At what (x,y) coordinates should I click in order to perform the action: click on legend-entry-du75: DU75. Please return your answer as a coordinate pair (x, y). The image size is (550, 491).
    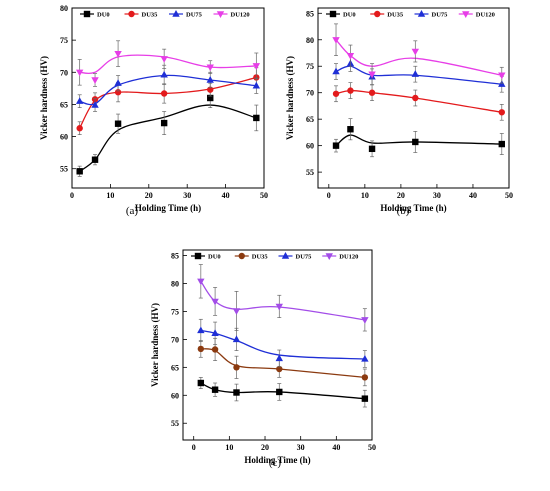
    Looking at the image, I should click on (440, 15).